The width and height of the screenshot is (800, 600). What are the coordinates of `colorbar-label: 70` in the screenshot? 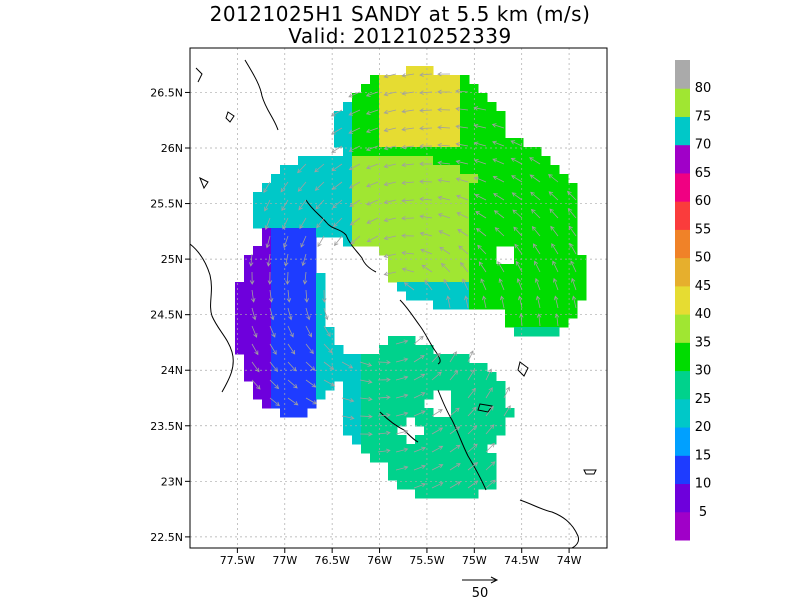 It's located at (703, 145).